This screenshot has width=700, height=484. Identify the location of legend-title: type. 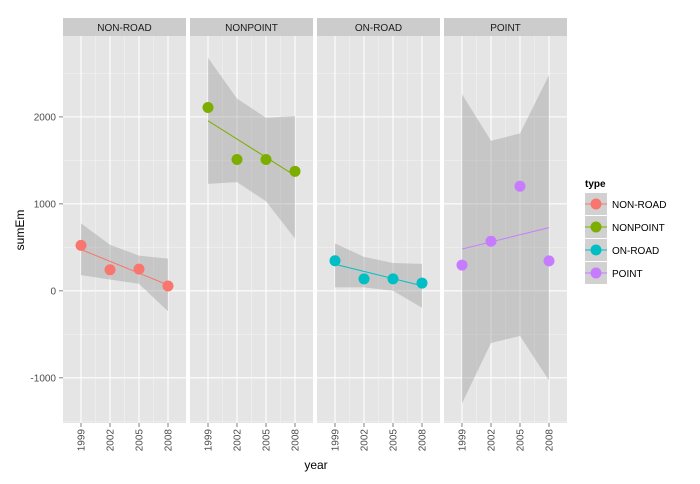
(595, 184).